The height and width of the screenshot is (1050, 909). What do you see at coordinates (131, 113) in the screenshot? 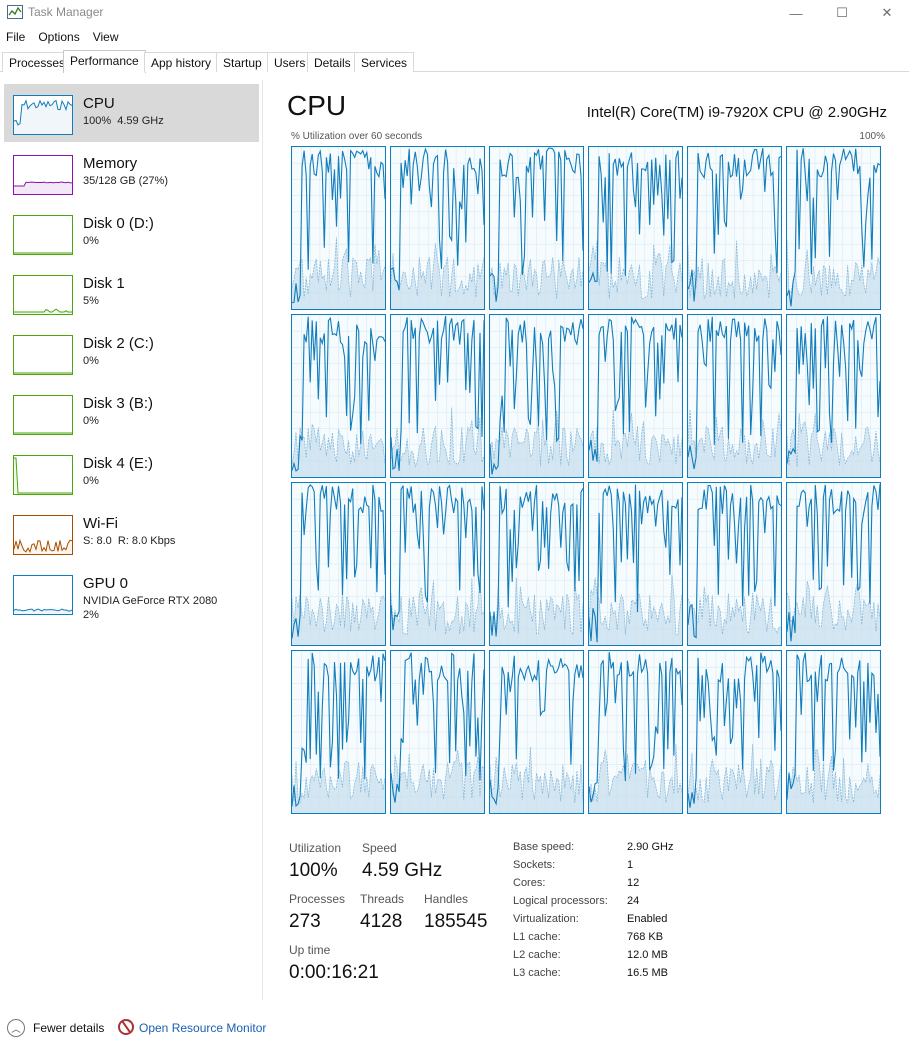
I see `sidebar-item-cpu: CPU 100% 4.59 GHz` at bounding box center [131, 113].